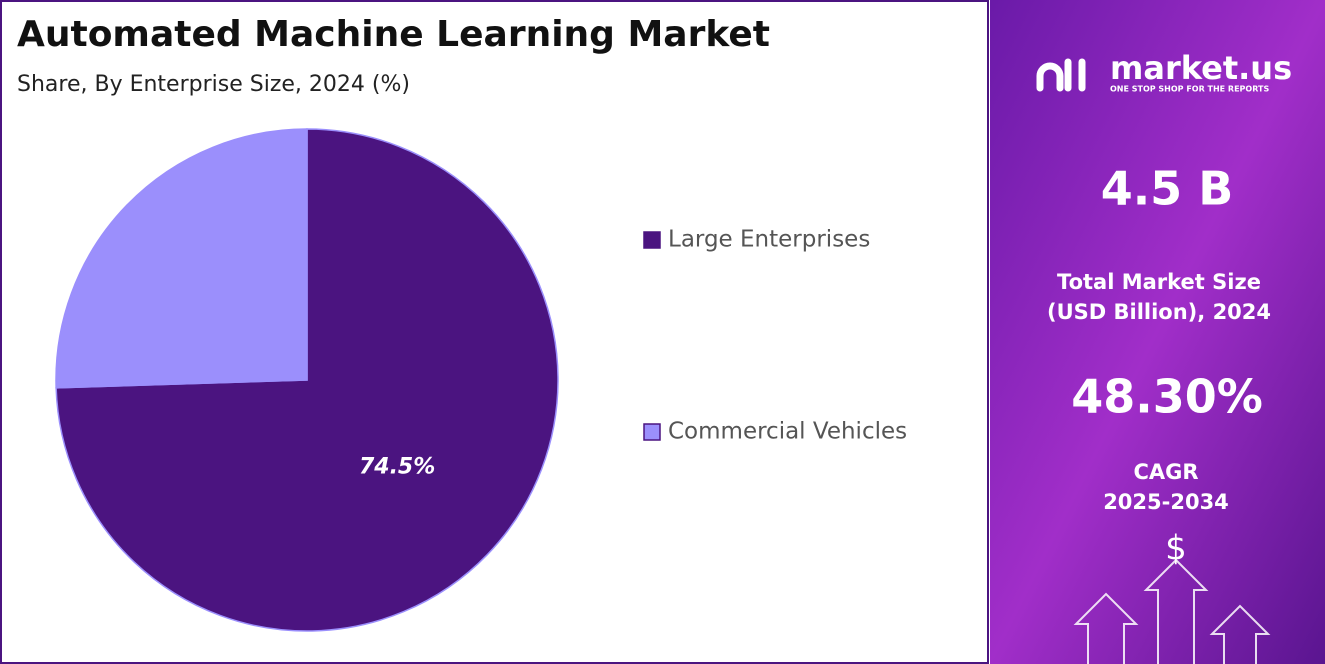  Describe the element at coordinates (1165, 472) in the screenshot. I see `cagr-label: CAGR` at that location.